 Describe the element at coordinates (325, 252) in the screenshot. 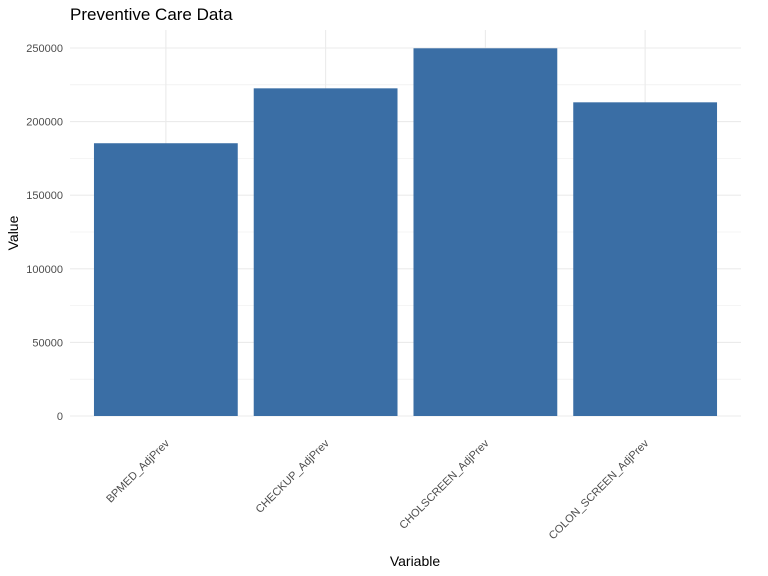

I see `bar-checkup-adjprev` at that location.